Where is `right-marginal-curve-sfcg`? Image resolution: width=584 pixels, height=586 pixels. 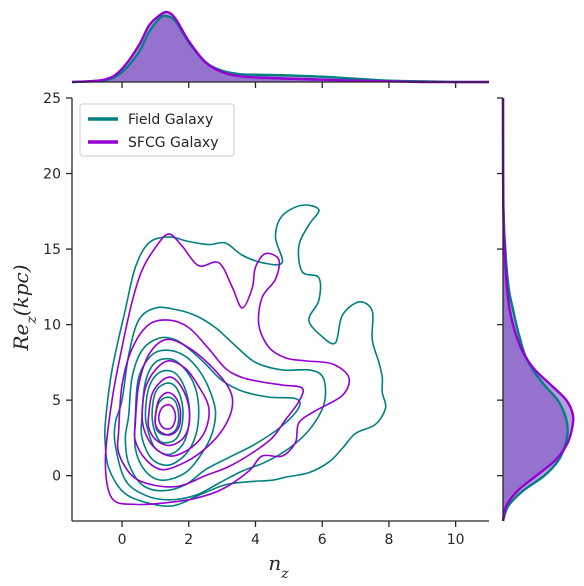
right-marginal-curve-sfcg is located at coordinates (538, 309).